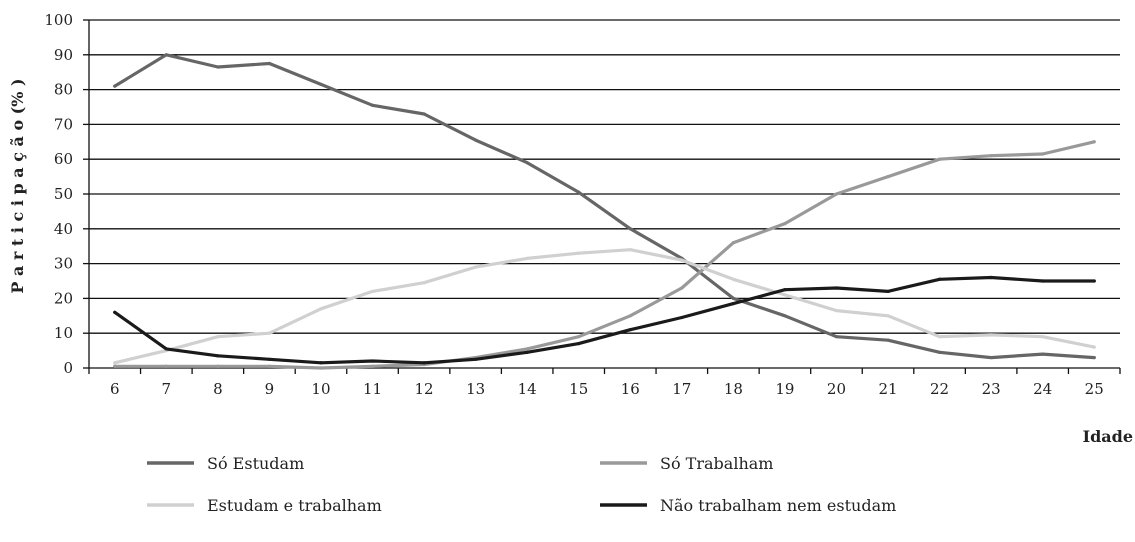 This screenshot has width=1135, height=542. Describe the element at coordinates (115, 389) in the screenshot. I see `x-tick-label: 6` at that location.